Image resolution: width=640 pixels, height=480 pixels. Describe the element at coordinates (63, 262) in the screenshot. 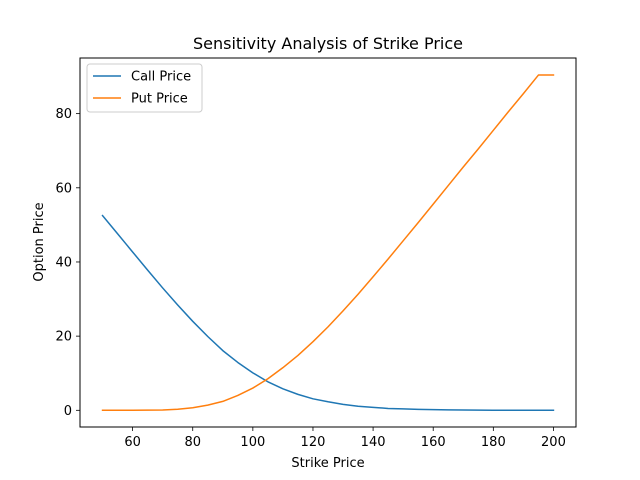

I see `y-tick-label: 40` at that location.